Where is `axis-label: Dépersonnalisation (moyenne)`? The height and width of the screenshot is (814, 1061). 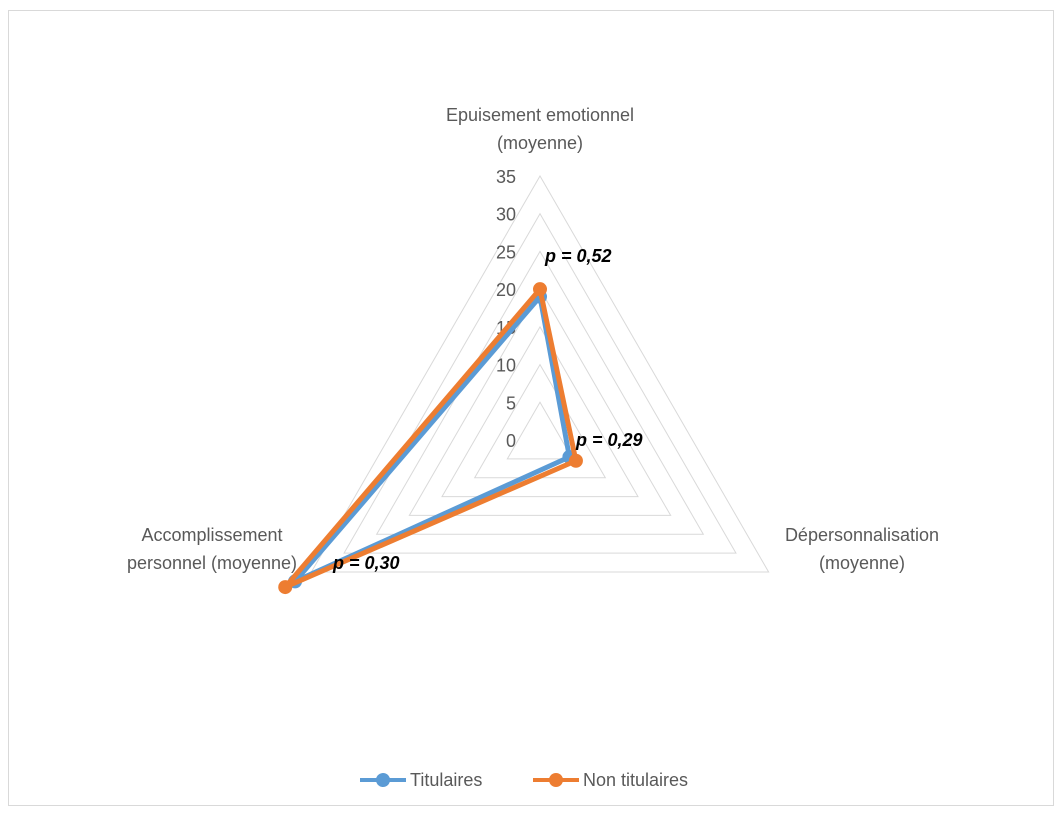
axis-label: Dépersonnalisation (moyenne) is located at coordinates (862, 549).